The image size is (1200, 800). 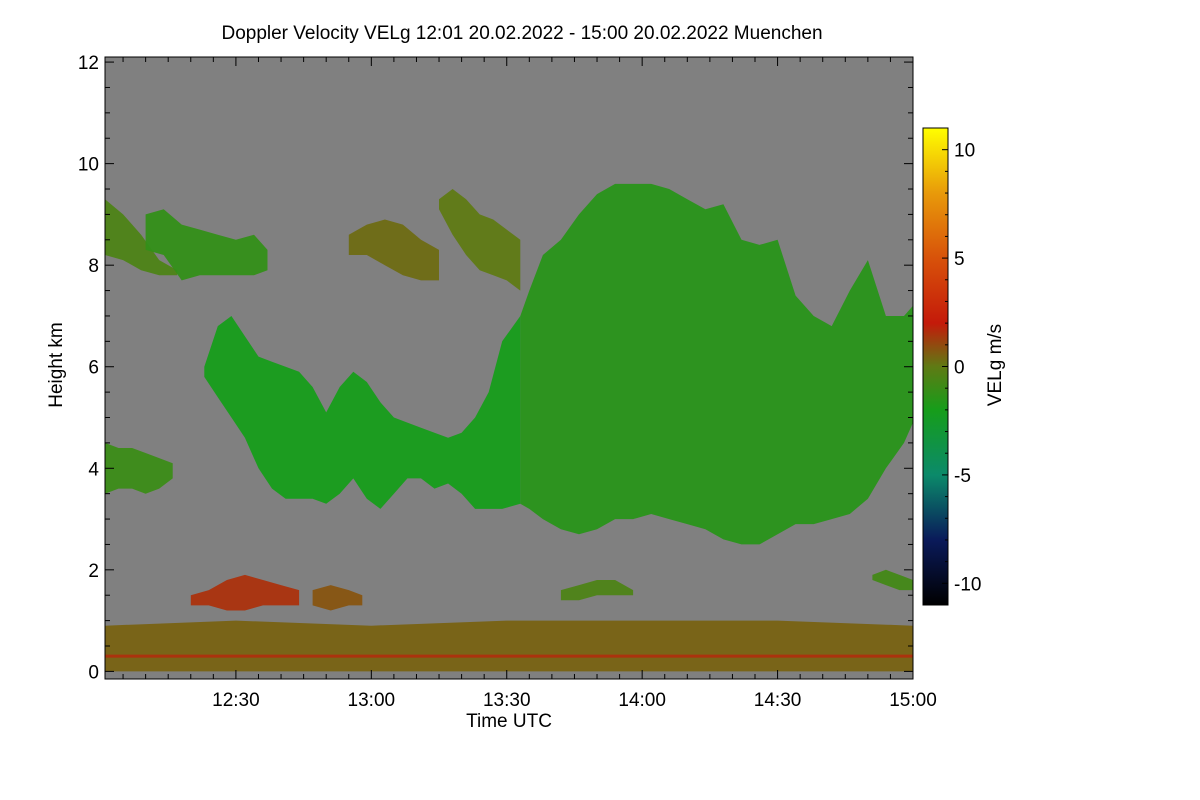 I want to click on echo-layer-upper-cloud-west-a, so click(x=141, y=237).